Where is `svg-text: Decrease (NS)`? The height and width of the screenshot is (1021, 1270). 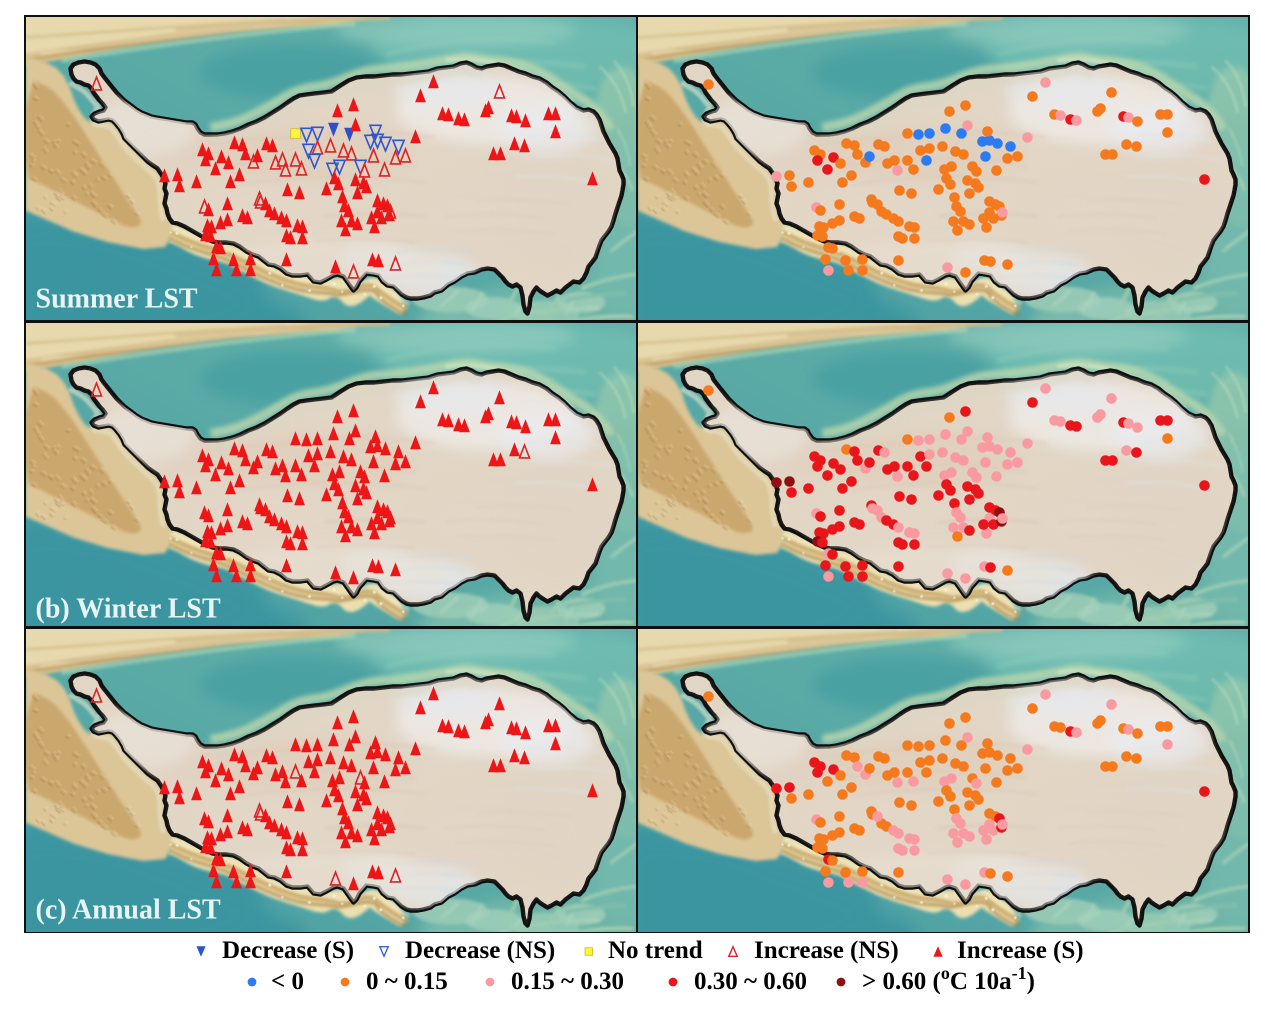 svg-text: Decrease (NS) is located at coordinates (480, 950).